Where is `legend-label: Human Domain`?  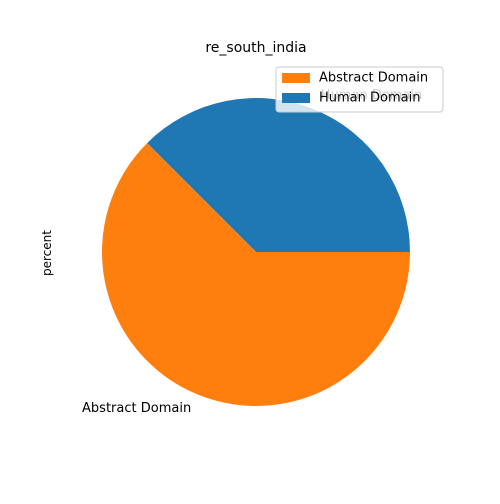
legend-label: Human Domain is located at coordinates (369, 98).